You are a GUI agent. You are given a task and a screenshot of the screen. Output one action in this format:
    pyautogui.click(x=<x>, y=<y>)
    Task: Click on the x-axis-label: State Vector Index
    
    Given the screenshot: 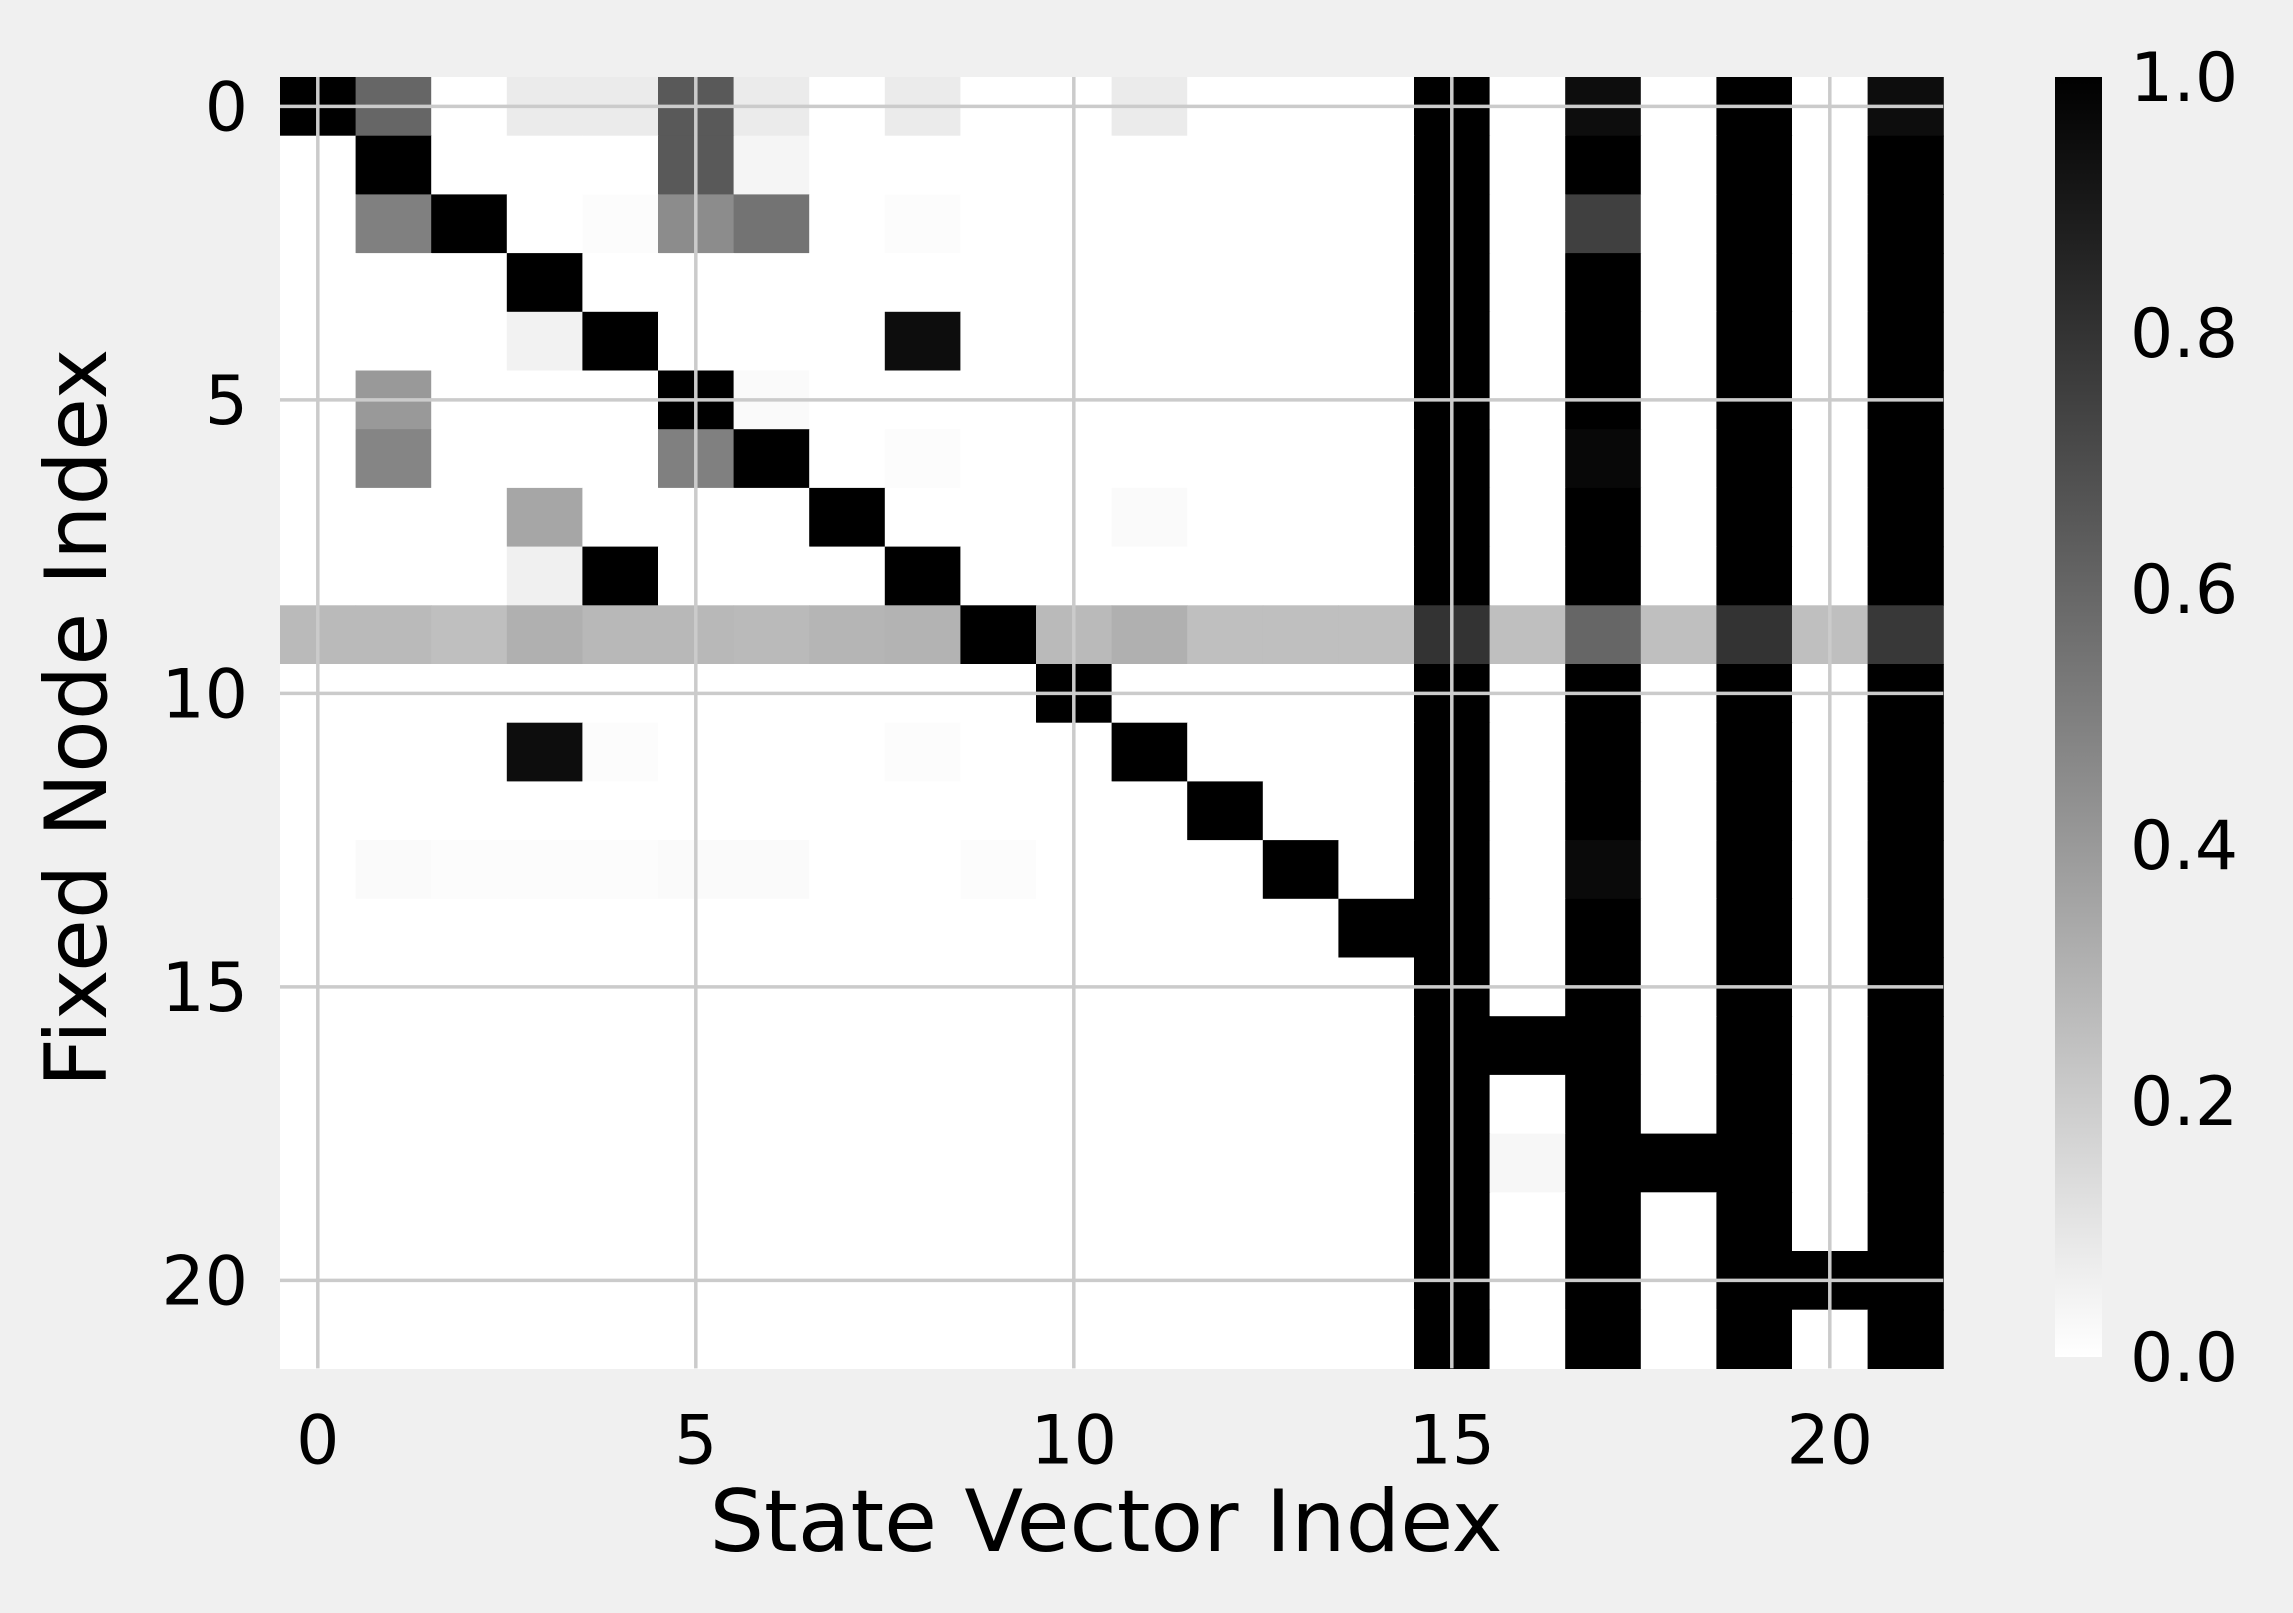 What is the action you would take?
    pyautogui.click(x=1105, y=1522)
    